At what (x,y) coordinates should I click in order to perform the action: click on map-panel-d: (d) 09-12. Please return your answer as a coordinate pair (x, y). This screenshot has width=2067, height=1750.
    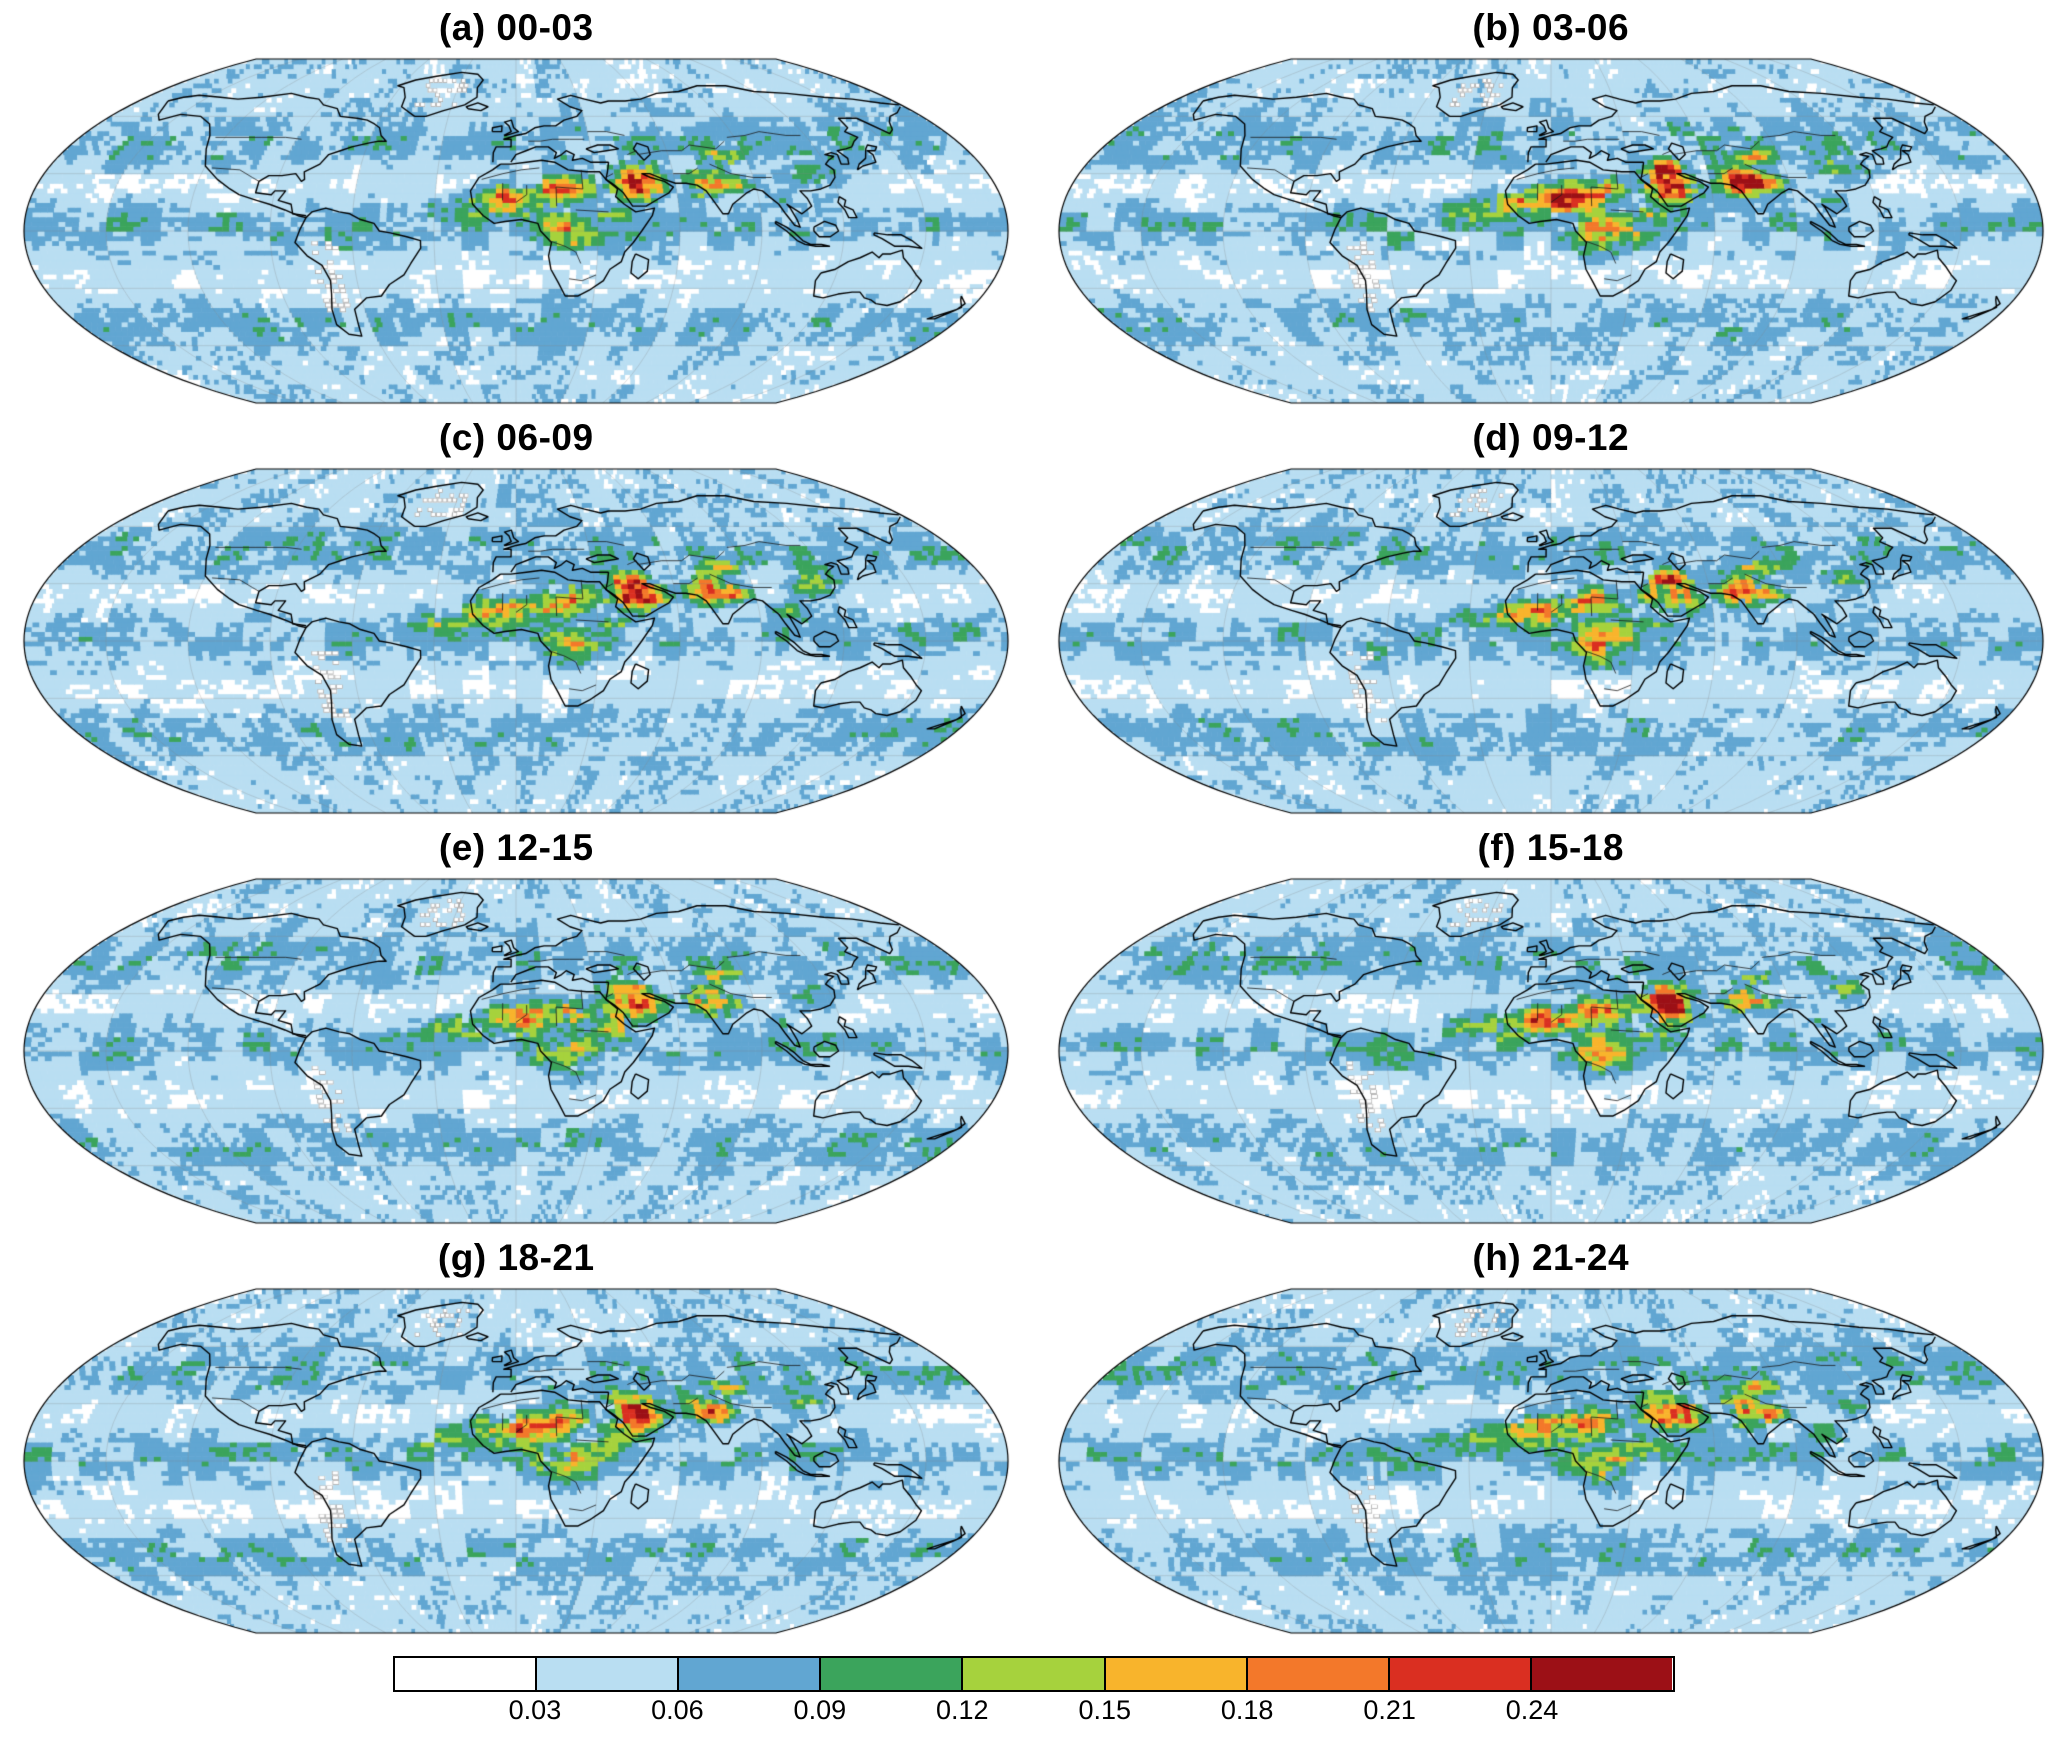
    Looking at the image, I should click on (1551, 617).